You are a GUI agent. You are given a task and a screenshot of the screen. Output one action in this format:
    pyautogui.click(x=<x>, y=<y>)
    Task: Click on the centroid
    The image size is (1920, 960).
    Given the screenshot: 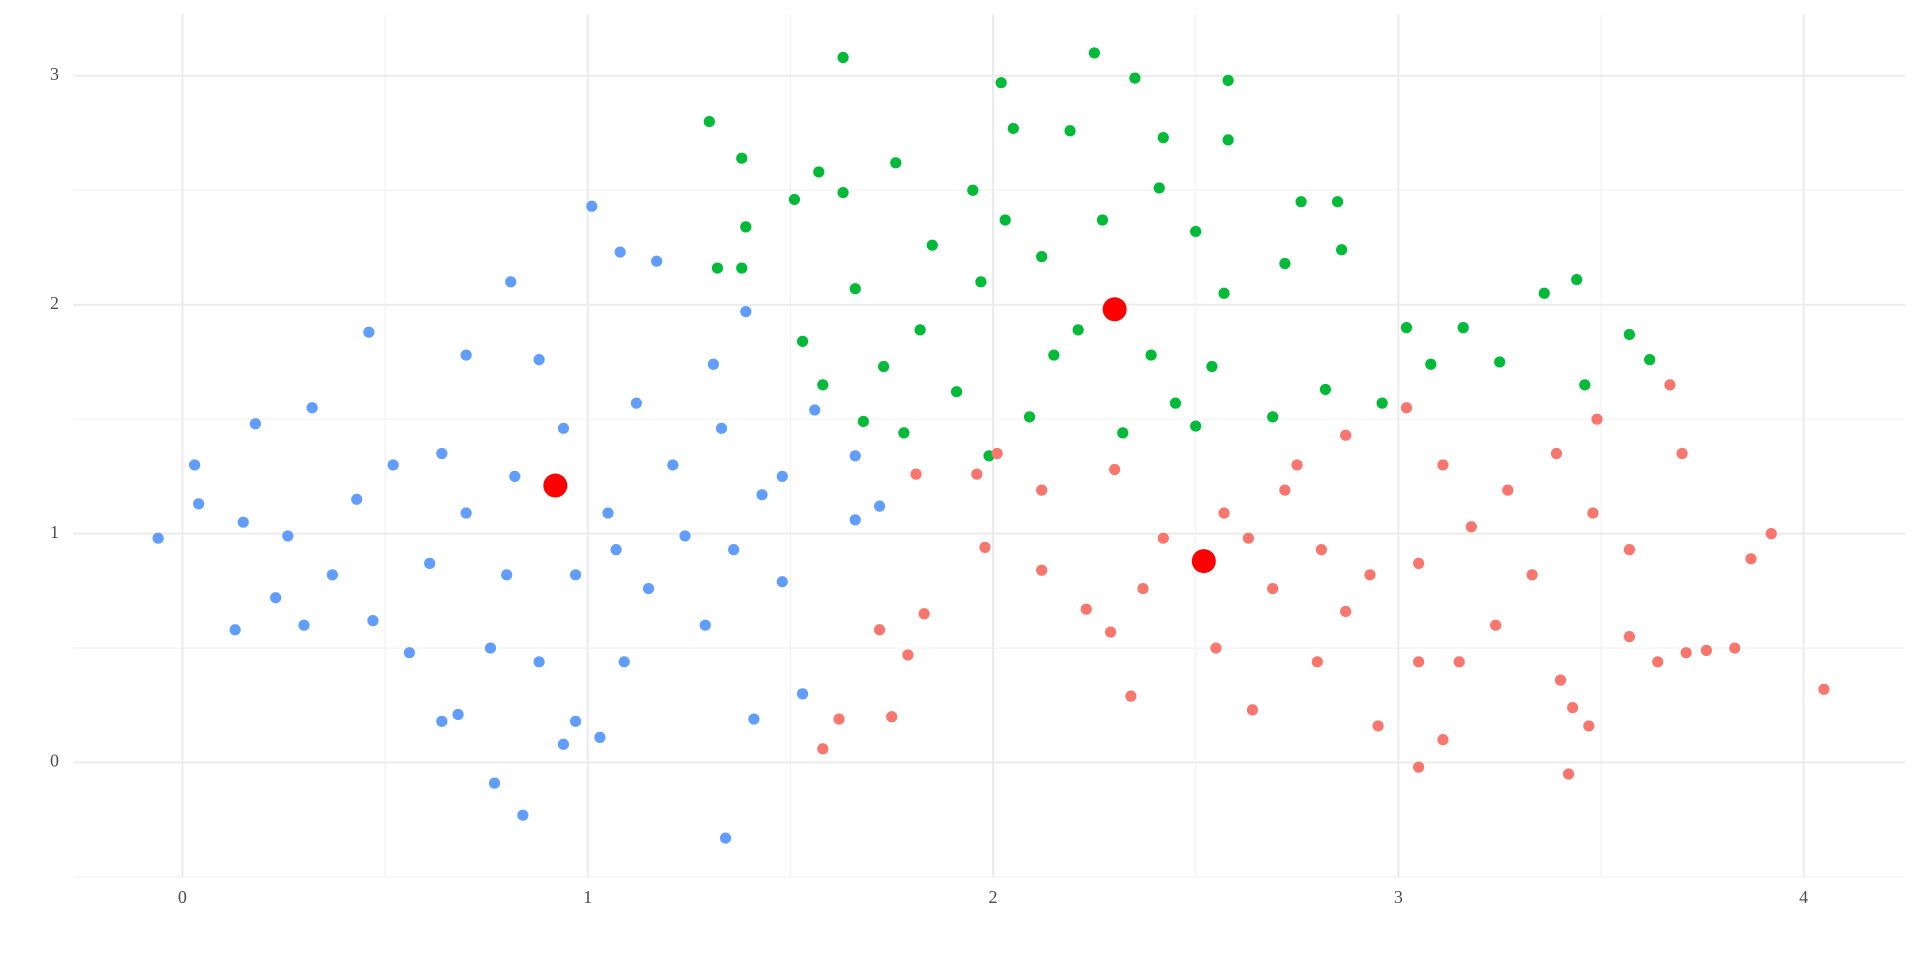 What is the action you would take?
    pyautogui.click(x=1114, y=309)
    